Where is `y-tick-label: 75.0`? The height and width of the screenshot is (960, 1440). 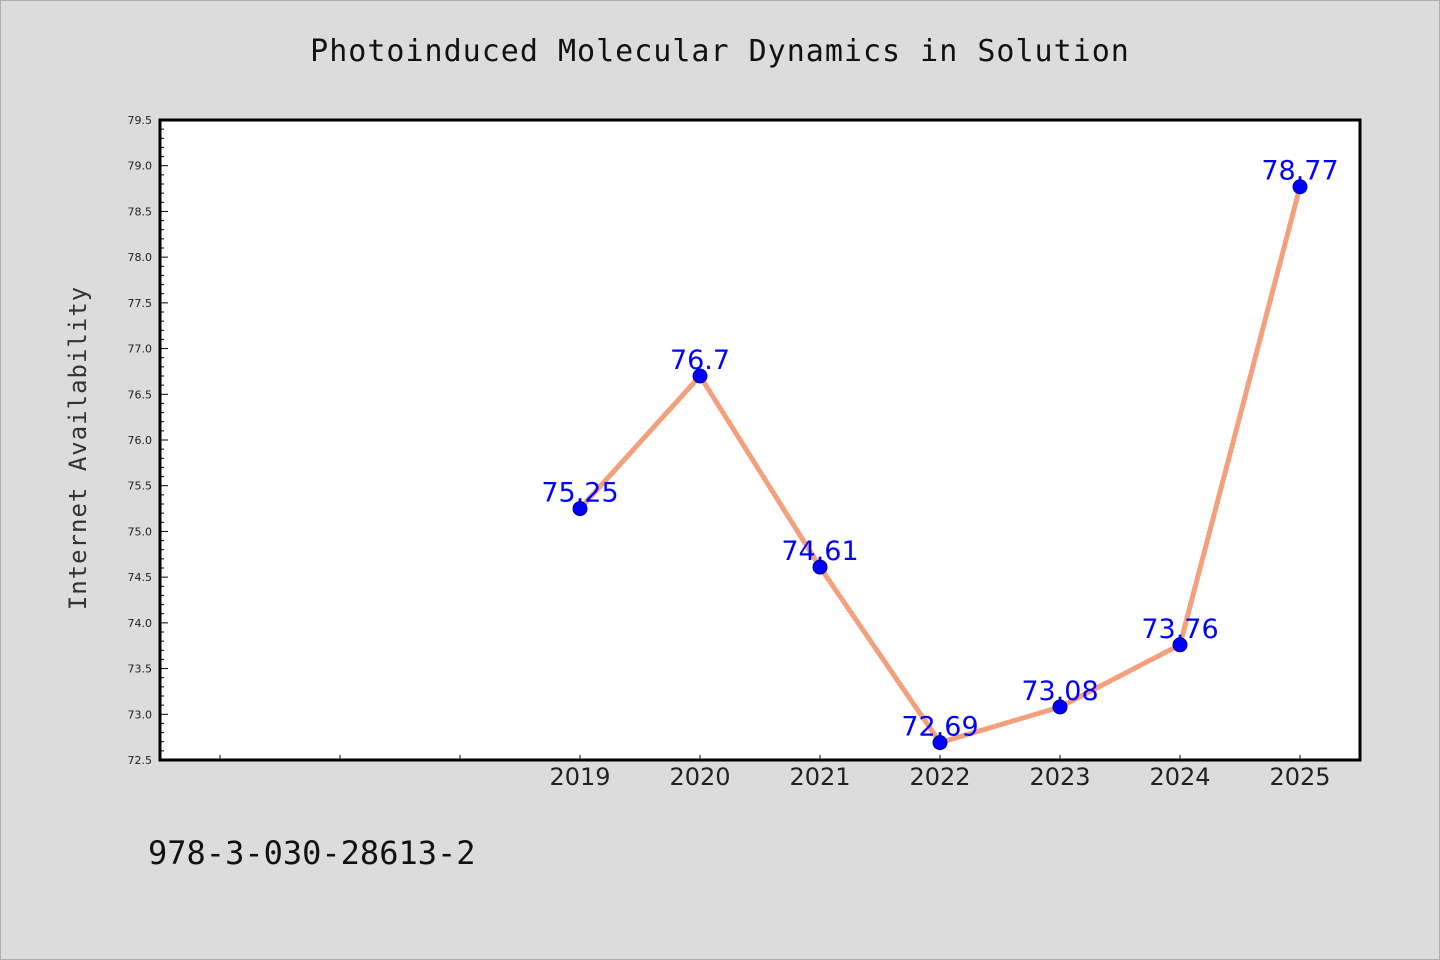
y-tick-label: 75.0 is located at coordinates (140, 531).